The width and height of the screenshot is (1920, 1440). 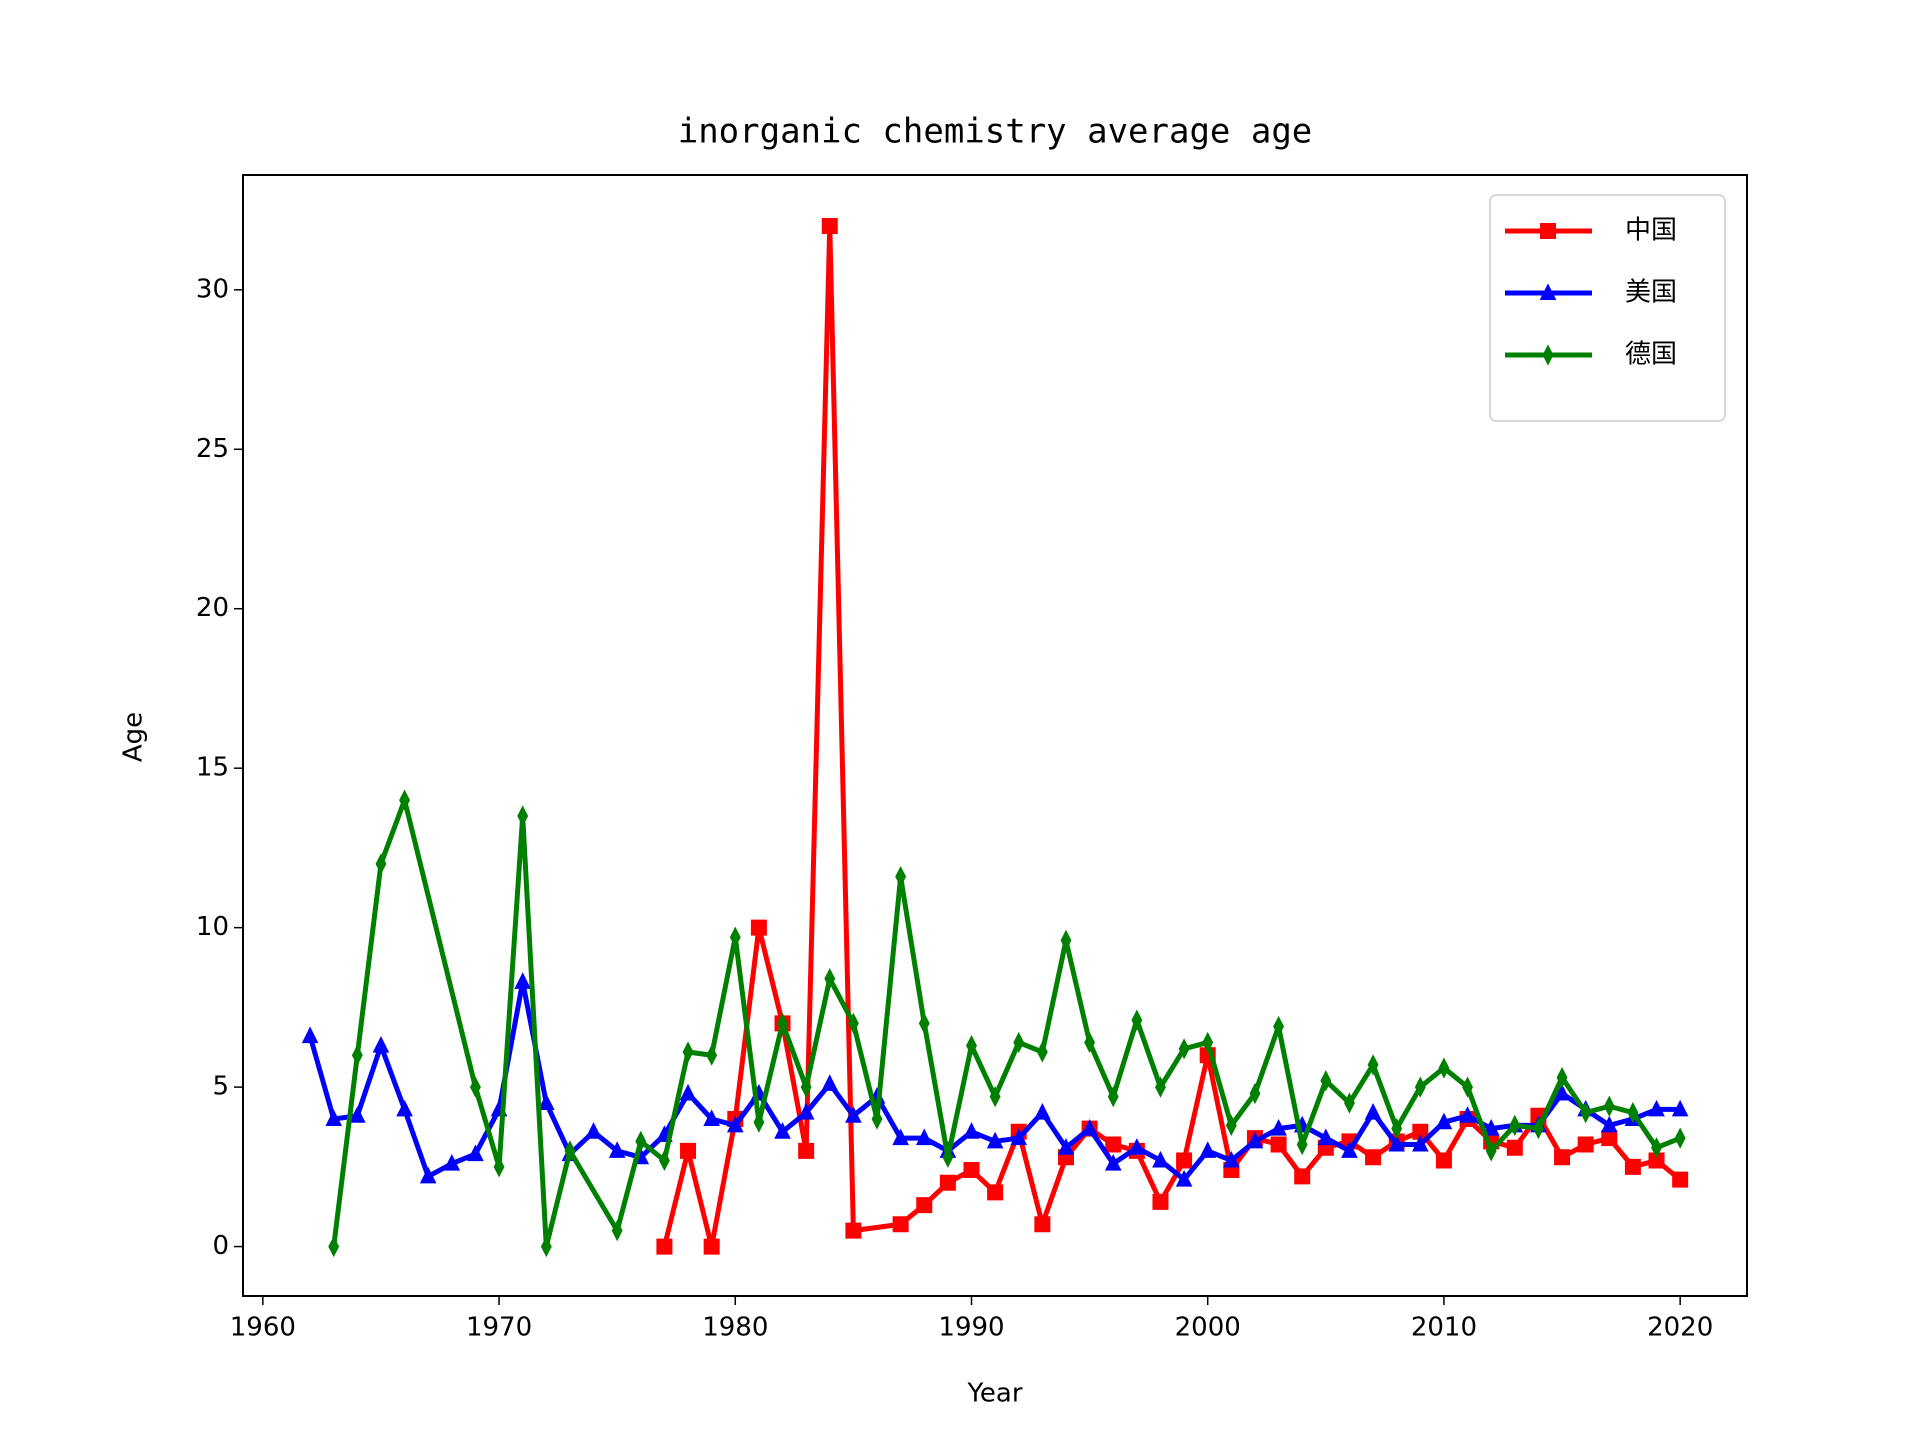 What do you see at coordinates (1680, 1328) in the screenshot?
I see `x-tick-label: 2020` at bounding box center [1680, 1328].